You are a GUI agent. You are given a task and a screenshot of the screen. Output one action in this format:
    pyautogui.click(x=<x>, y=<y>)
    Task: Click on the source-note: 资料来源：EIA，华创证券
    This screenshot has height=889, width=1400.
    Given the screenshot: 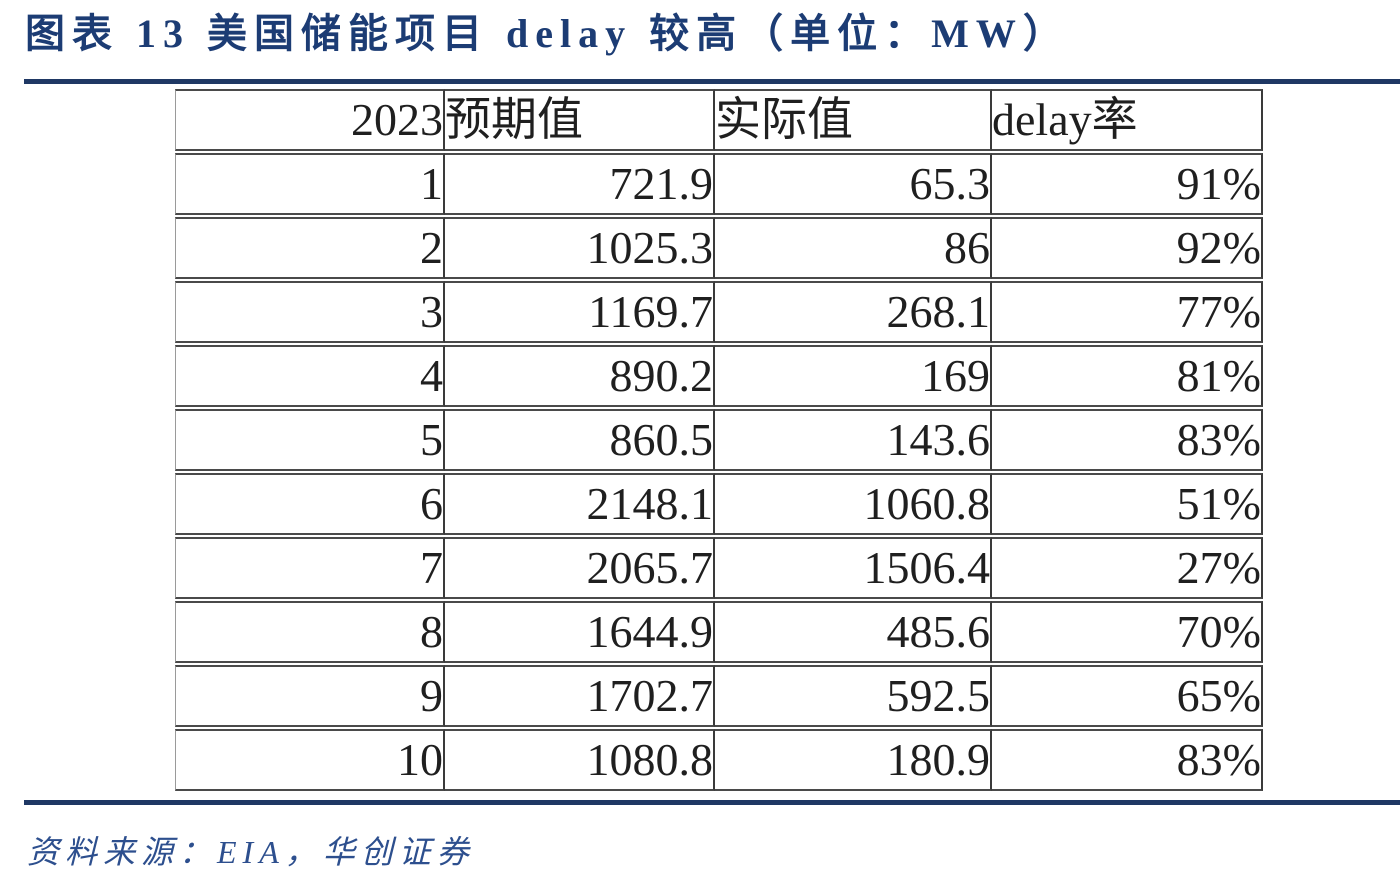 What is the action you would take?
    pyautogui.click(x=251, y=852)
    